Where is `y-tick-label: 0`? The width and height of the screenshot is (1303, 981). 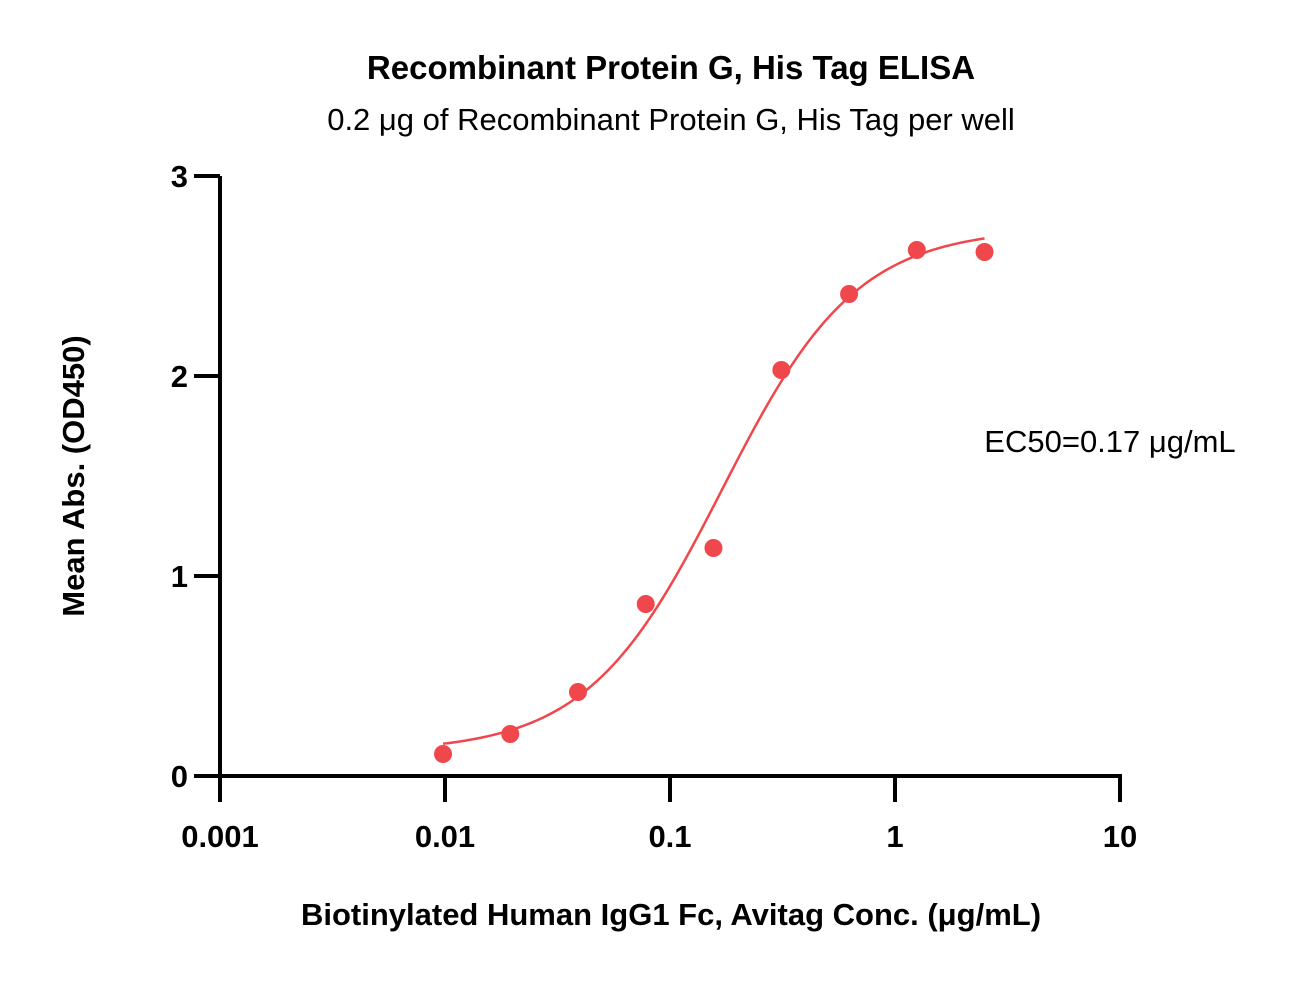
y-tick-label: 0 is located at coordinates (179, 776).